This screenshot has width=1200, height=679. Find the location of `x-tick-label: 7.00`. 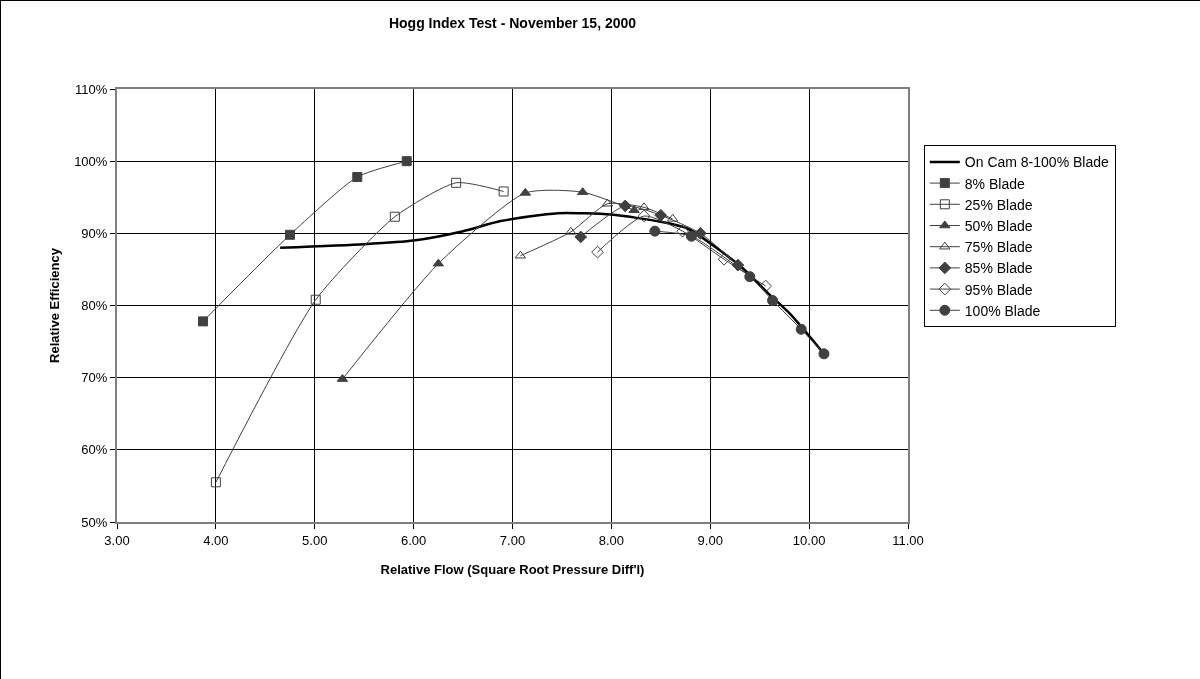

x-tick-label: 7.00 is located at coordinates (512, 540).